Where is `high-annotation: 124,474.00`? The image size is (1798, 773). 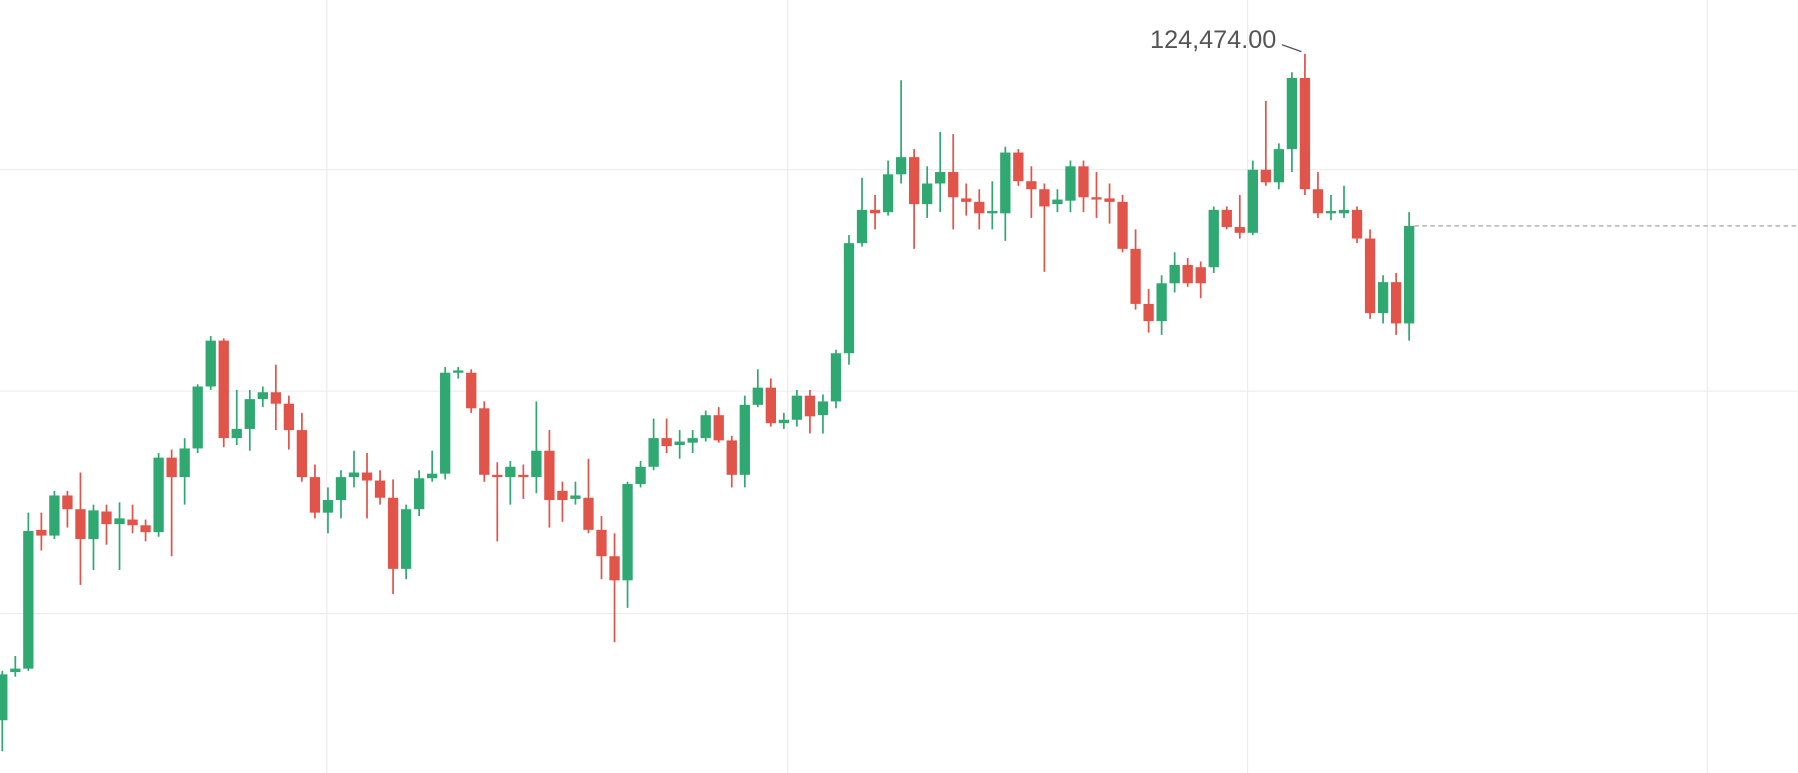 high-annotation: 124,474.00 is located at coordinates (1213, 40).